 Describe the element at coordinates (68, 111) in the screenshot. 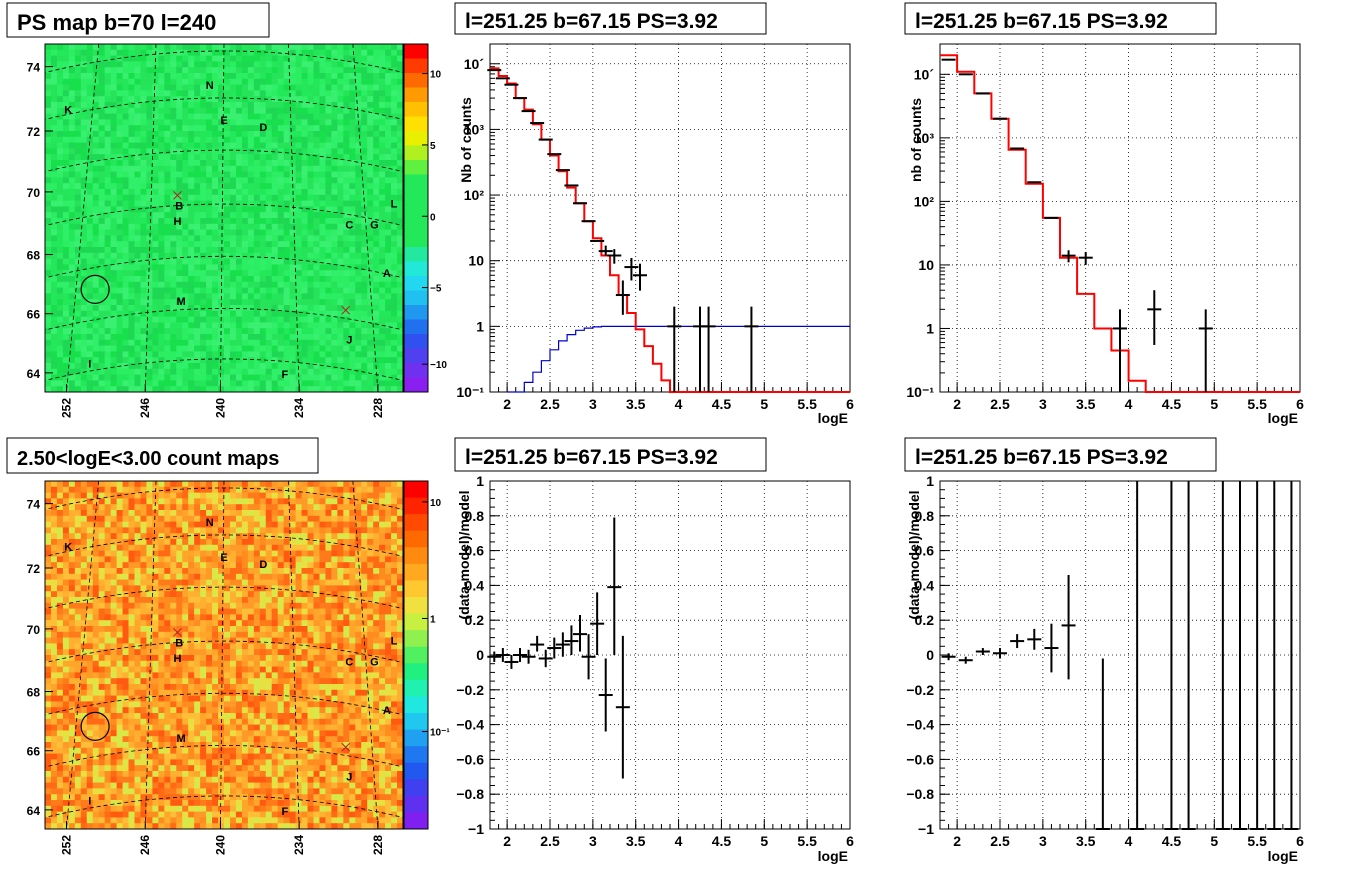

I see `map0-source-label: K` at that location.